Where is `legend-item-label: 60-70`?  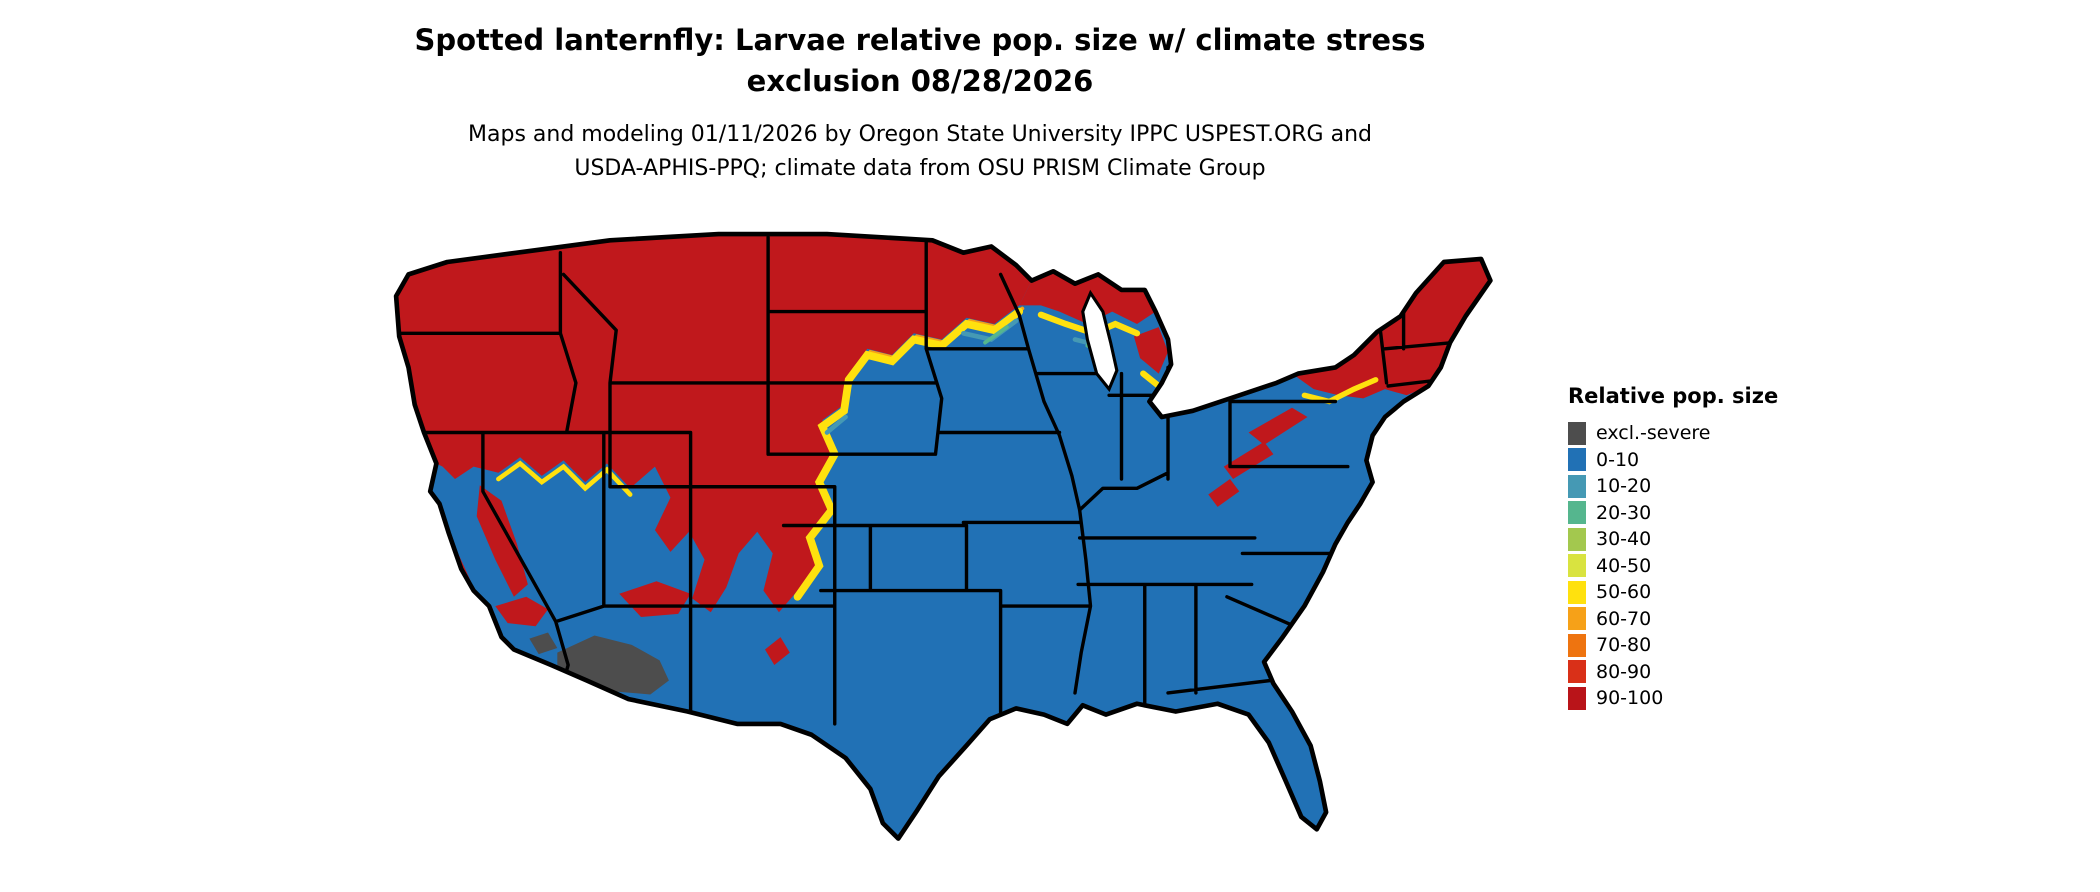
legend-item-label: 60-70 is located at coordinates (1624, 618).